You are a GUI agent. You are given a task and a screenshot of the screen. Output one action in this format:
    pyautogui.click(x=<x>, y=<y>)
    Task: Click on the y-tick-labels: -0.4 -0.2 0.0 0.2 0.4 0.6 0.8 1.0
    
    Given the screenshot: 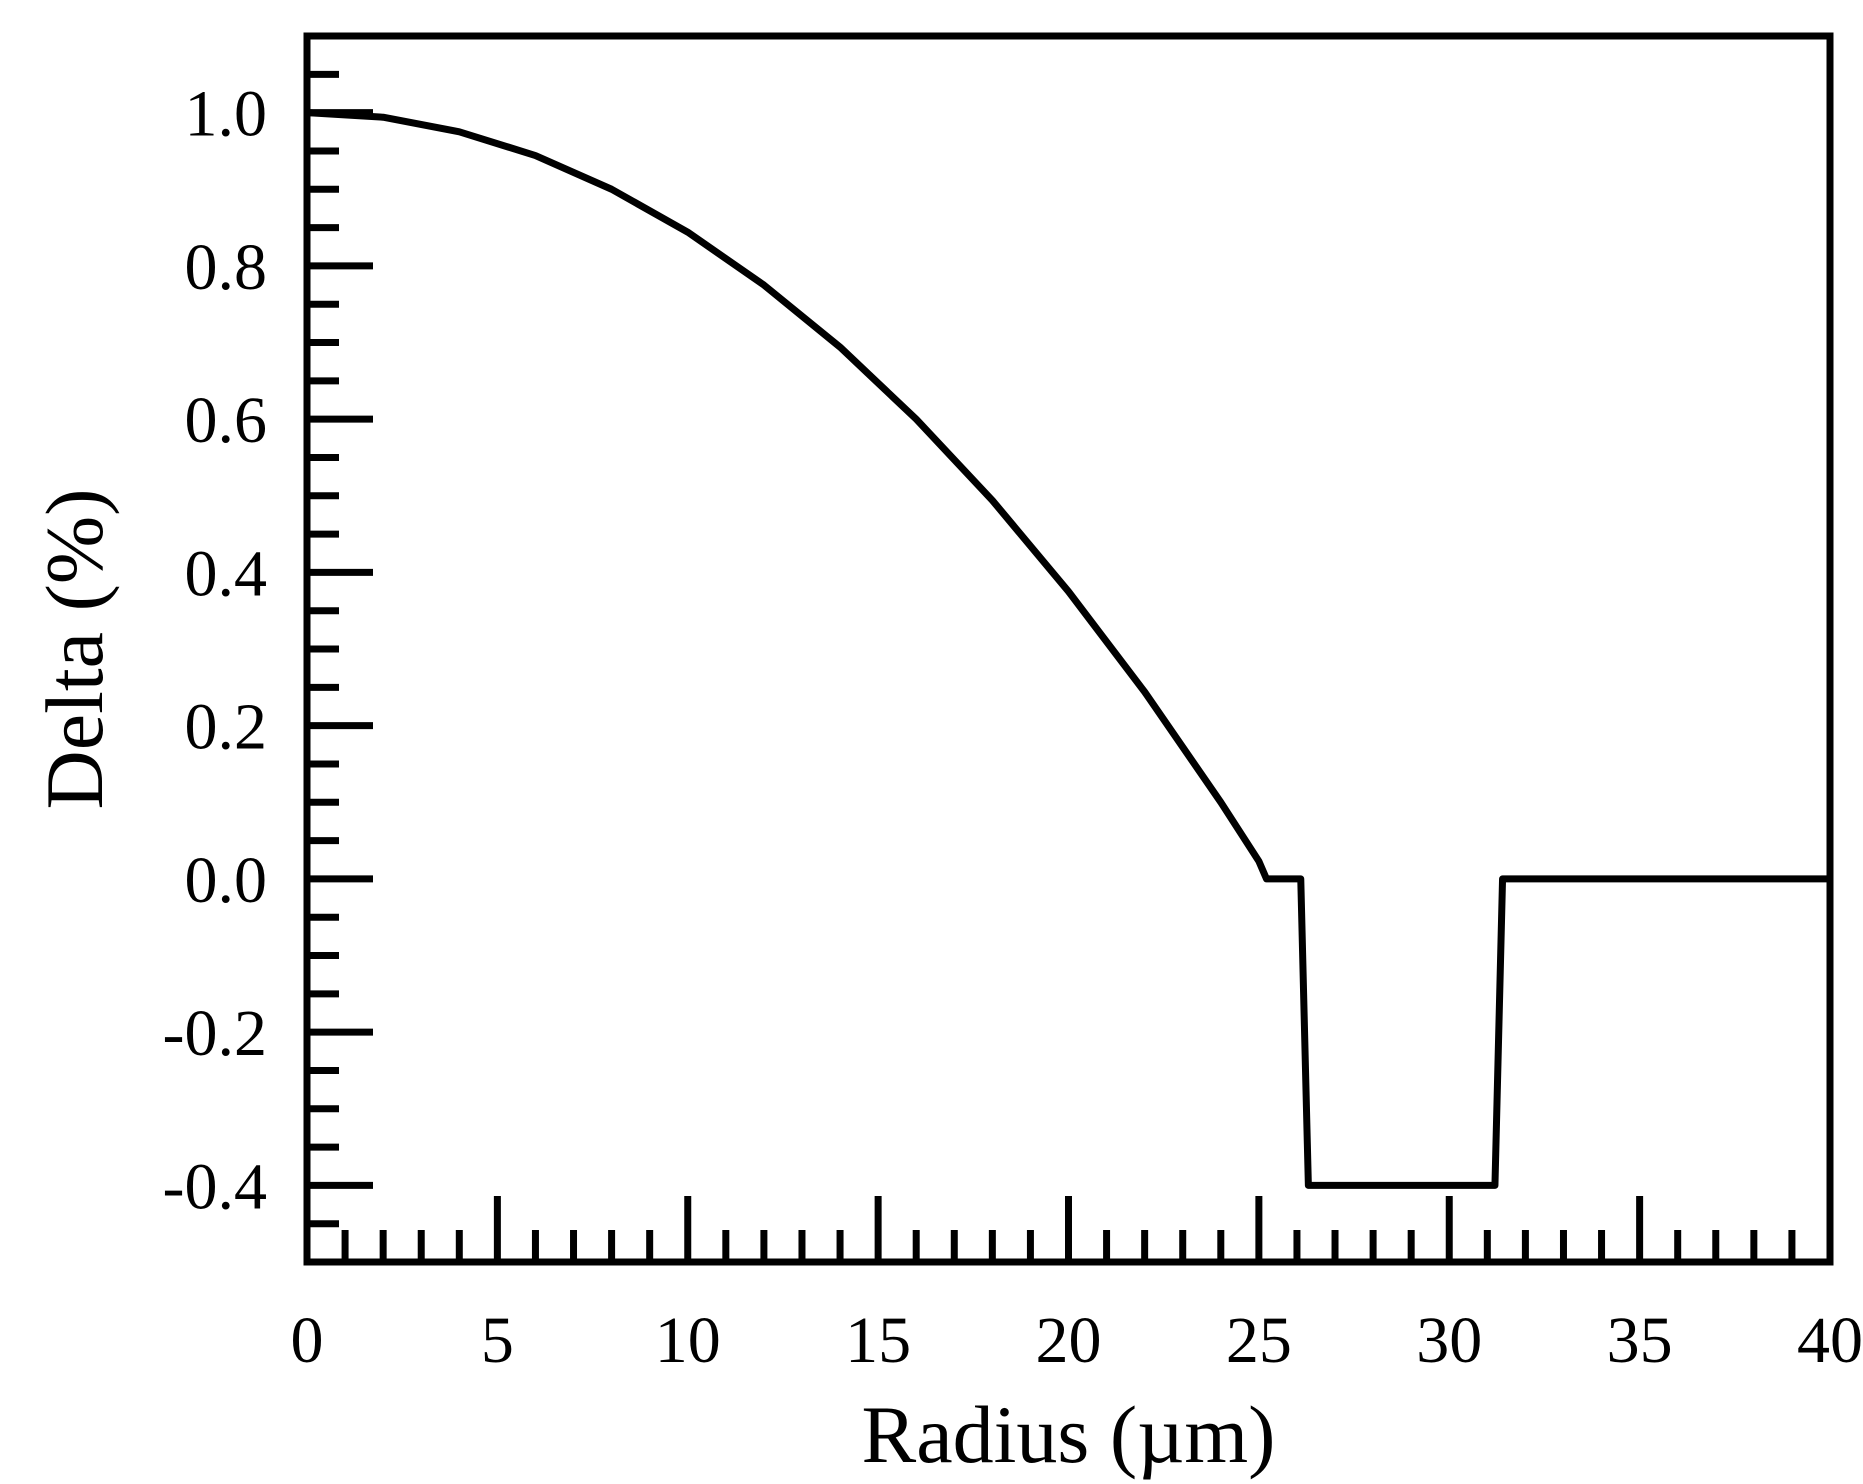 What is the action you would take?
    pyautogui.click(x=215, y=651)
    